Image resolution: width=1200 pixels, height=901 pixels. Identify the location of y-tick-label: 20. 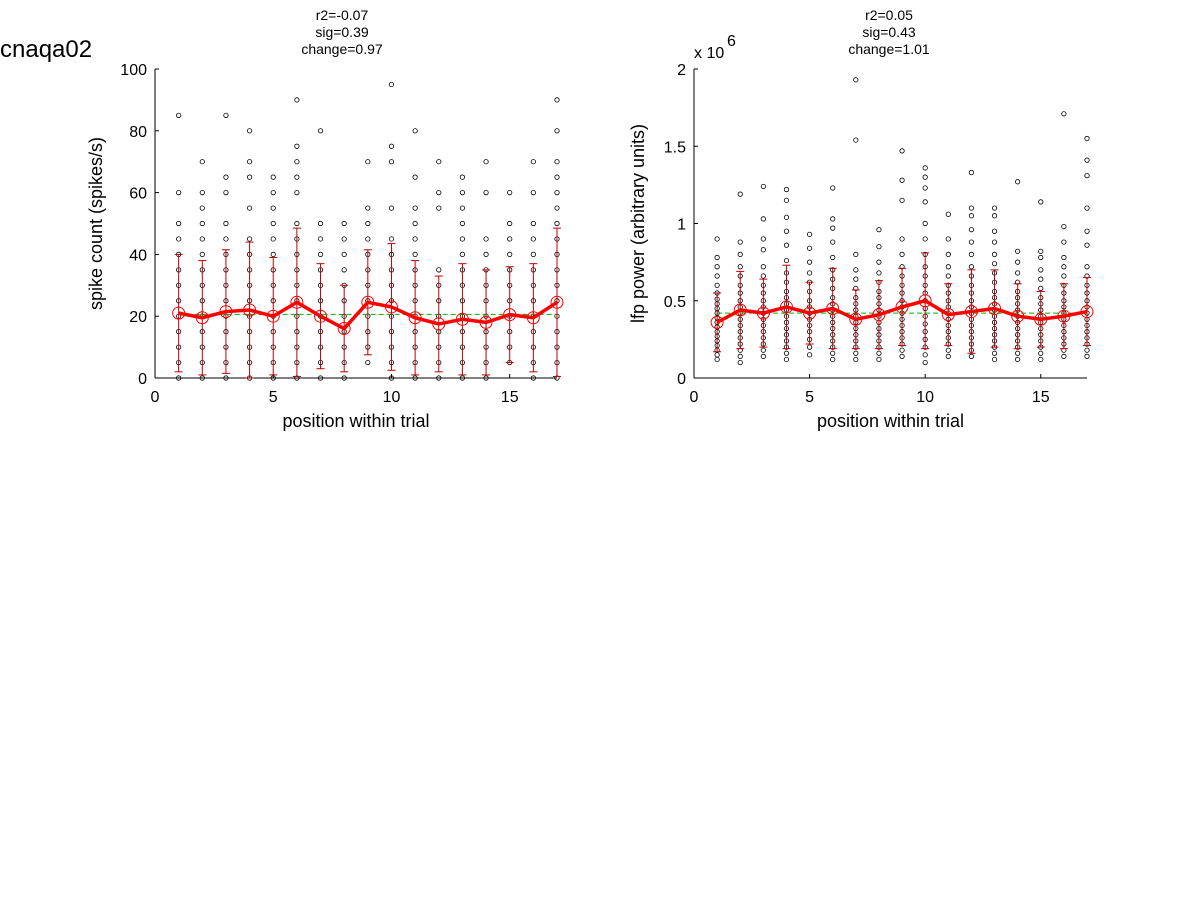
(138, 317).